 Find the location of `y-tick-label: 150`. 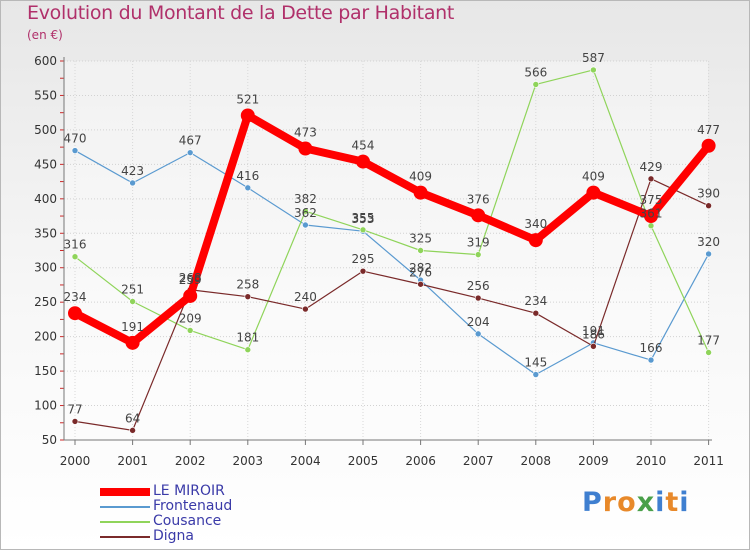

y-tick-label: 150 is located at coordinates (45, 371).